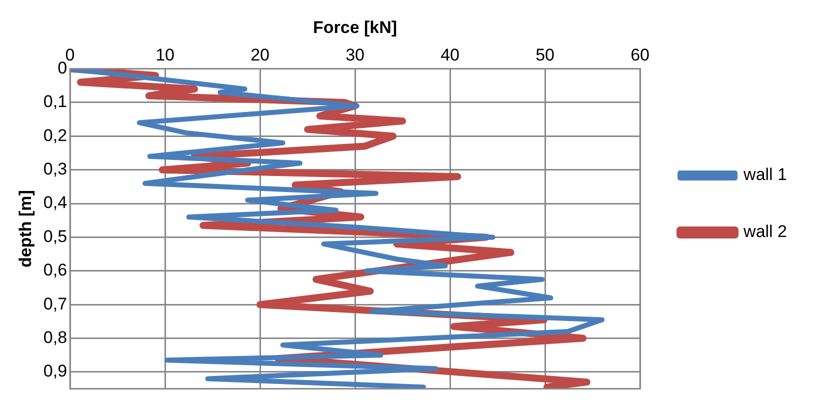 This screenshot has width=817, height=410. Describe the element at coordinates (355, 27) in the screenshot. I see `x-axis-title: Force [kN]` at that location.